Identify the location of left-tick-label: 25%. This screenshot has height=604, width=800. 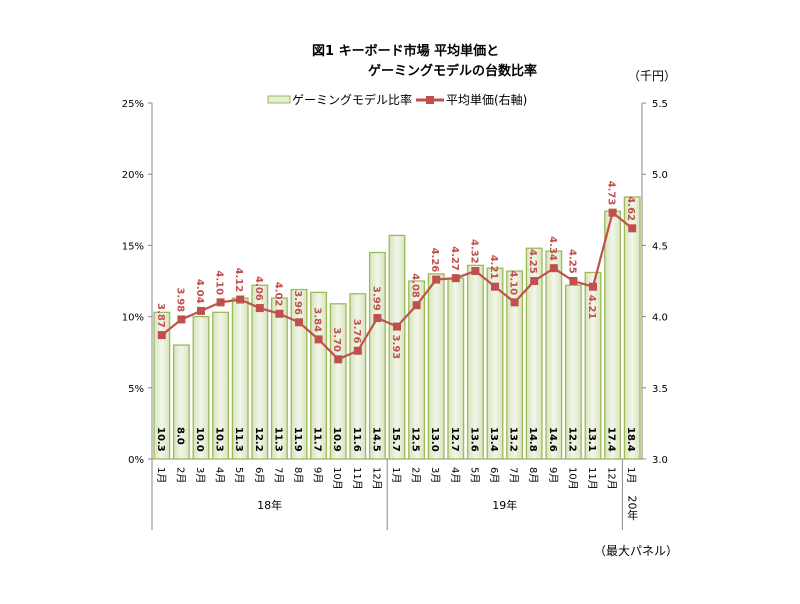
(133, 104).